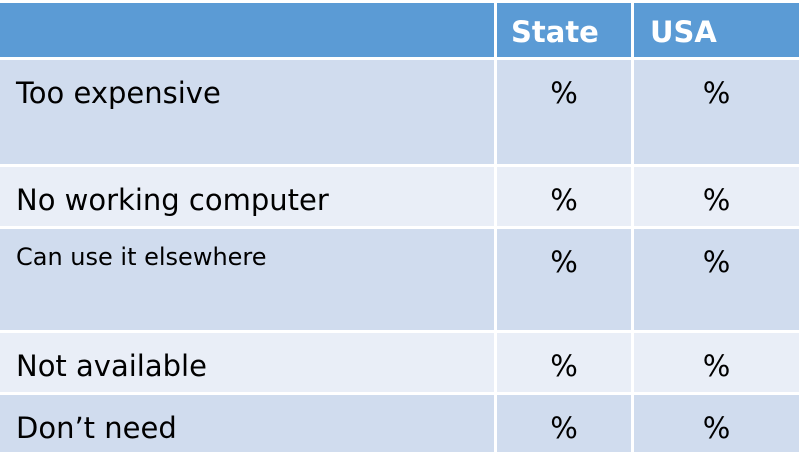 The width and height of the screenshot is (799, 470). What do you see at coordinates (248, 31) in the screenshot?
I see `header-cell` at bounding box center [248, 31].